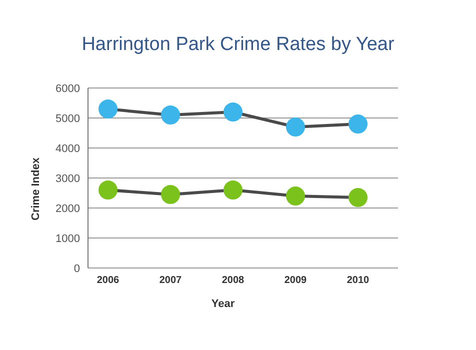  What do you see at coordinates (68, 148) in the screenshot?
I see `y-tick-label: 4000` at bounding box center [68, 148].